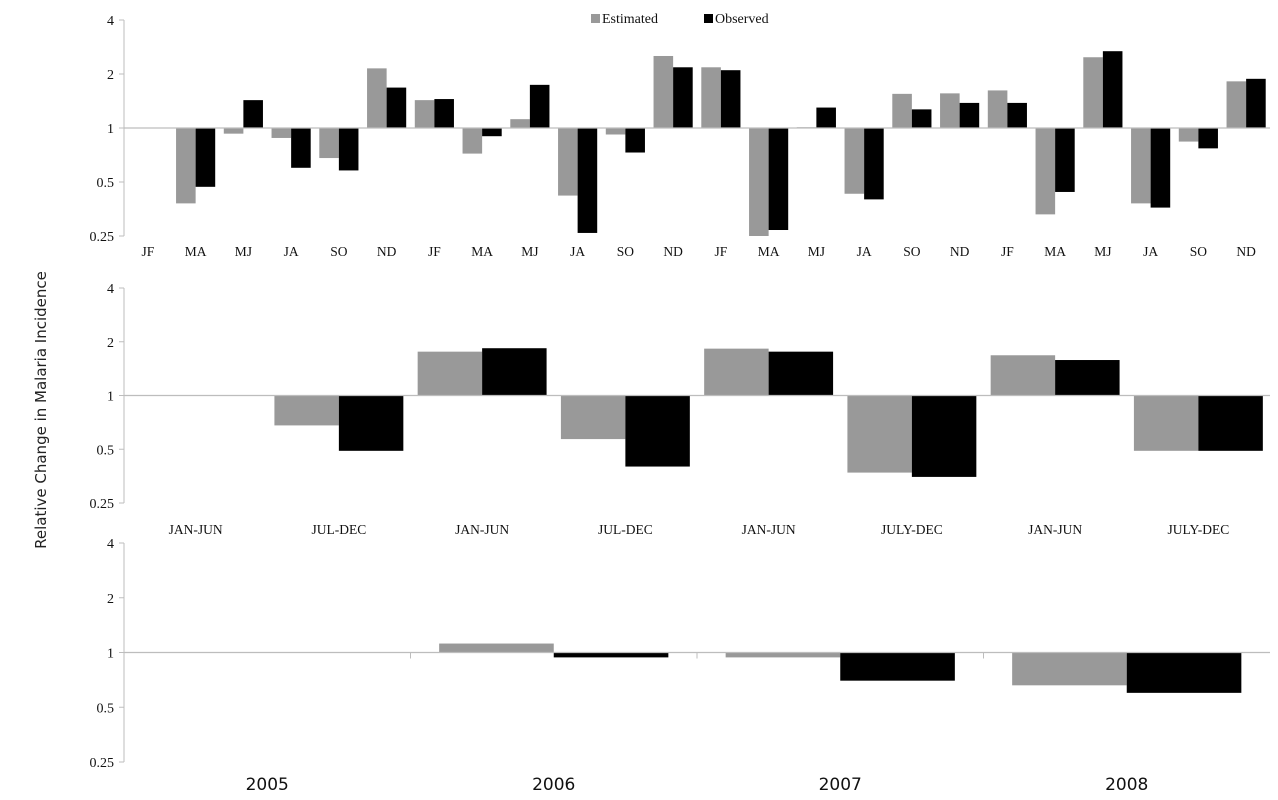  What do you see at coordinates (553, 785) in the screenshot?
I see `x-category-label: 2006` at bounding box center [553, 785].